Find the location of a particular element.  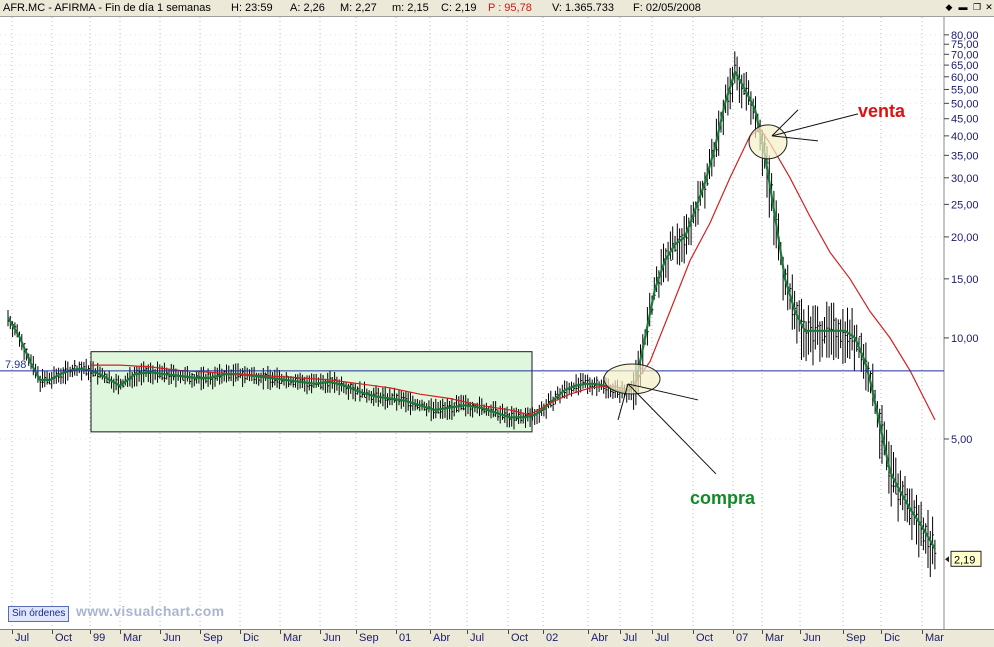

y-tick-label: 80,00 is located at coordinates (965, 36).